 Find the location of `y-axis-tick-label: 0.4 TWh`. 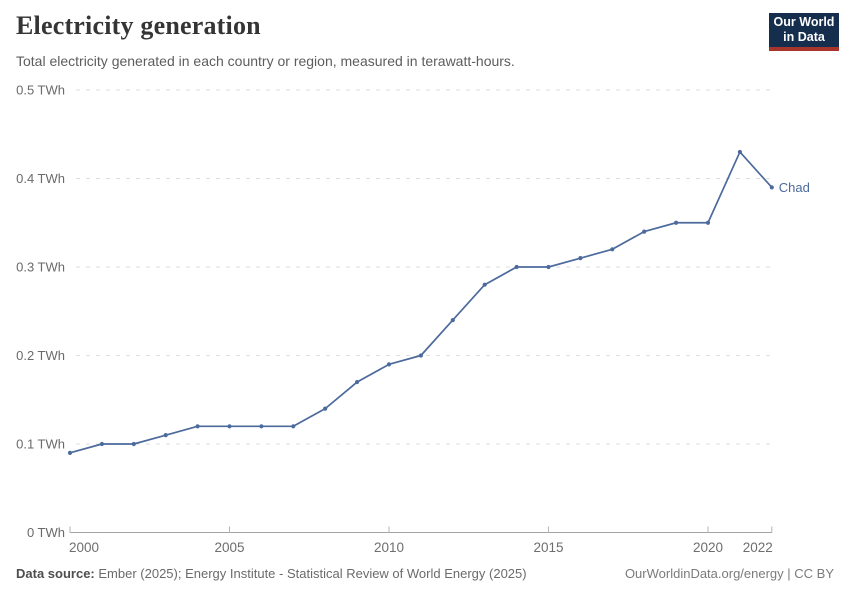

y-axis-tick-label: 0.4 TWh is located at coordinates (40, 178).